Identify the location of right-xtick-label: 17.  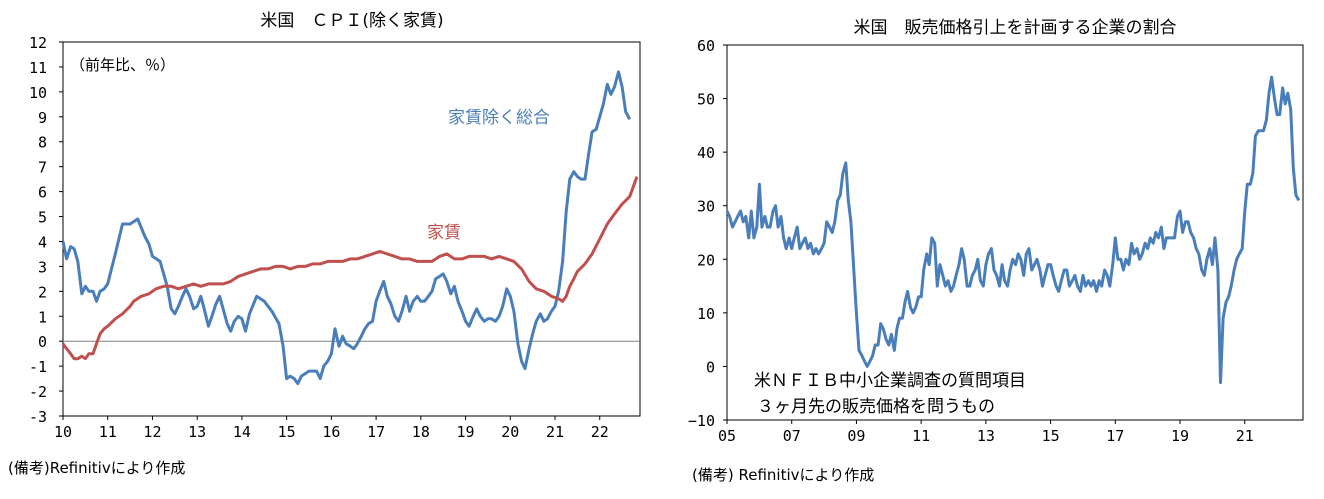
(1115, 436).